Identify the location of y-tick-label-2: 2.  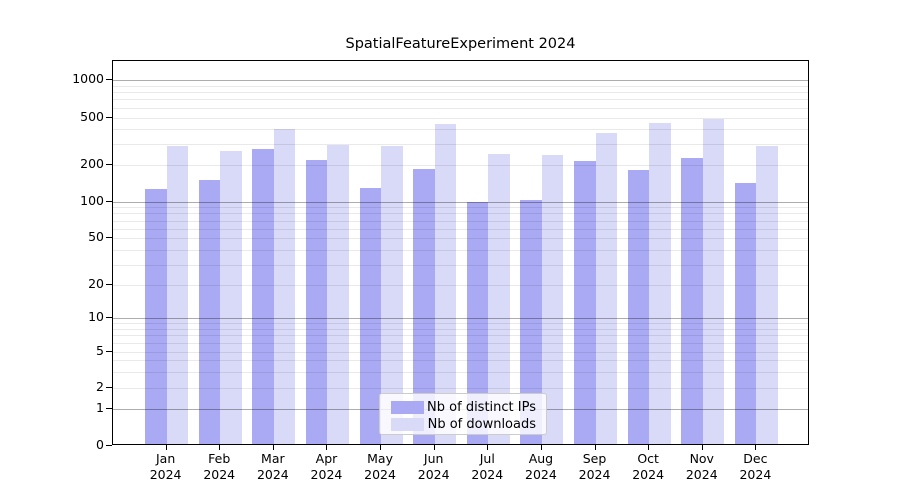
(100, 386).